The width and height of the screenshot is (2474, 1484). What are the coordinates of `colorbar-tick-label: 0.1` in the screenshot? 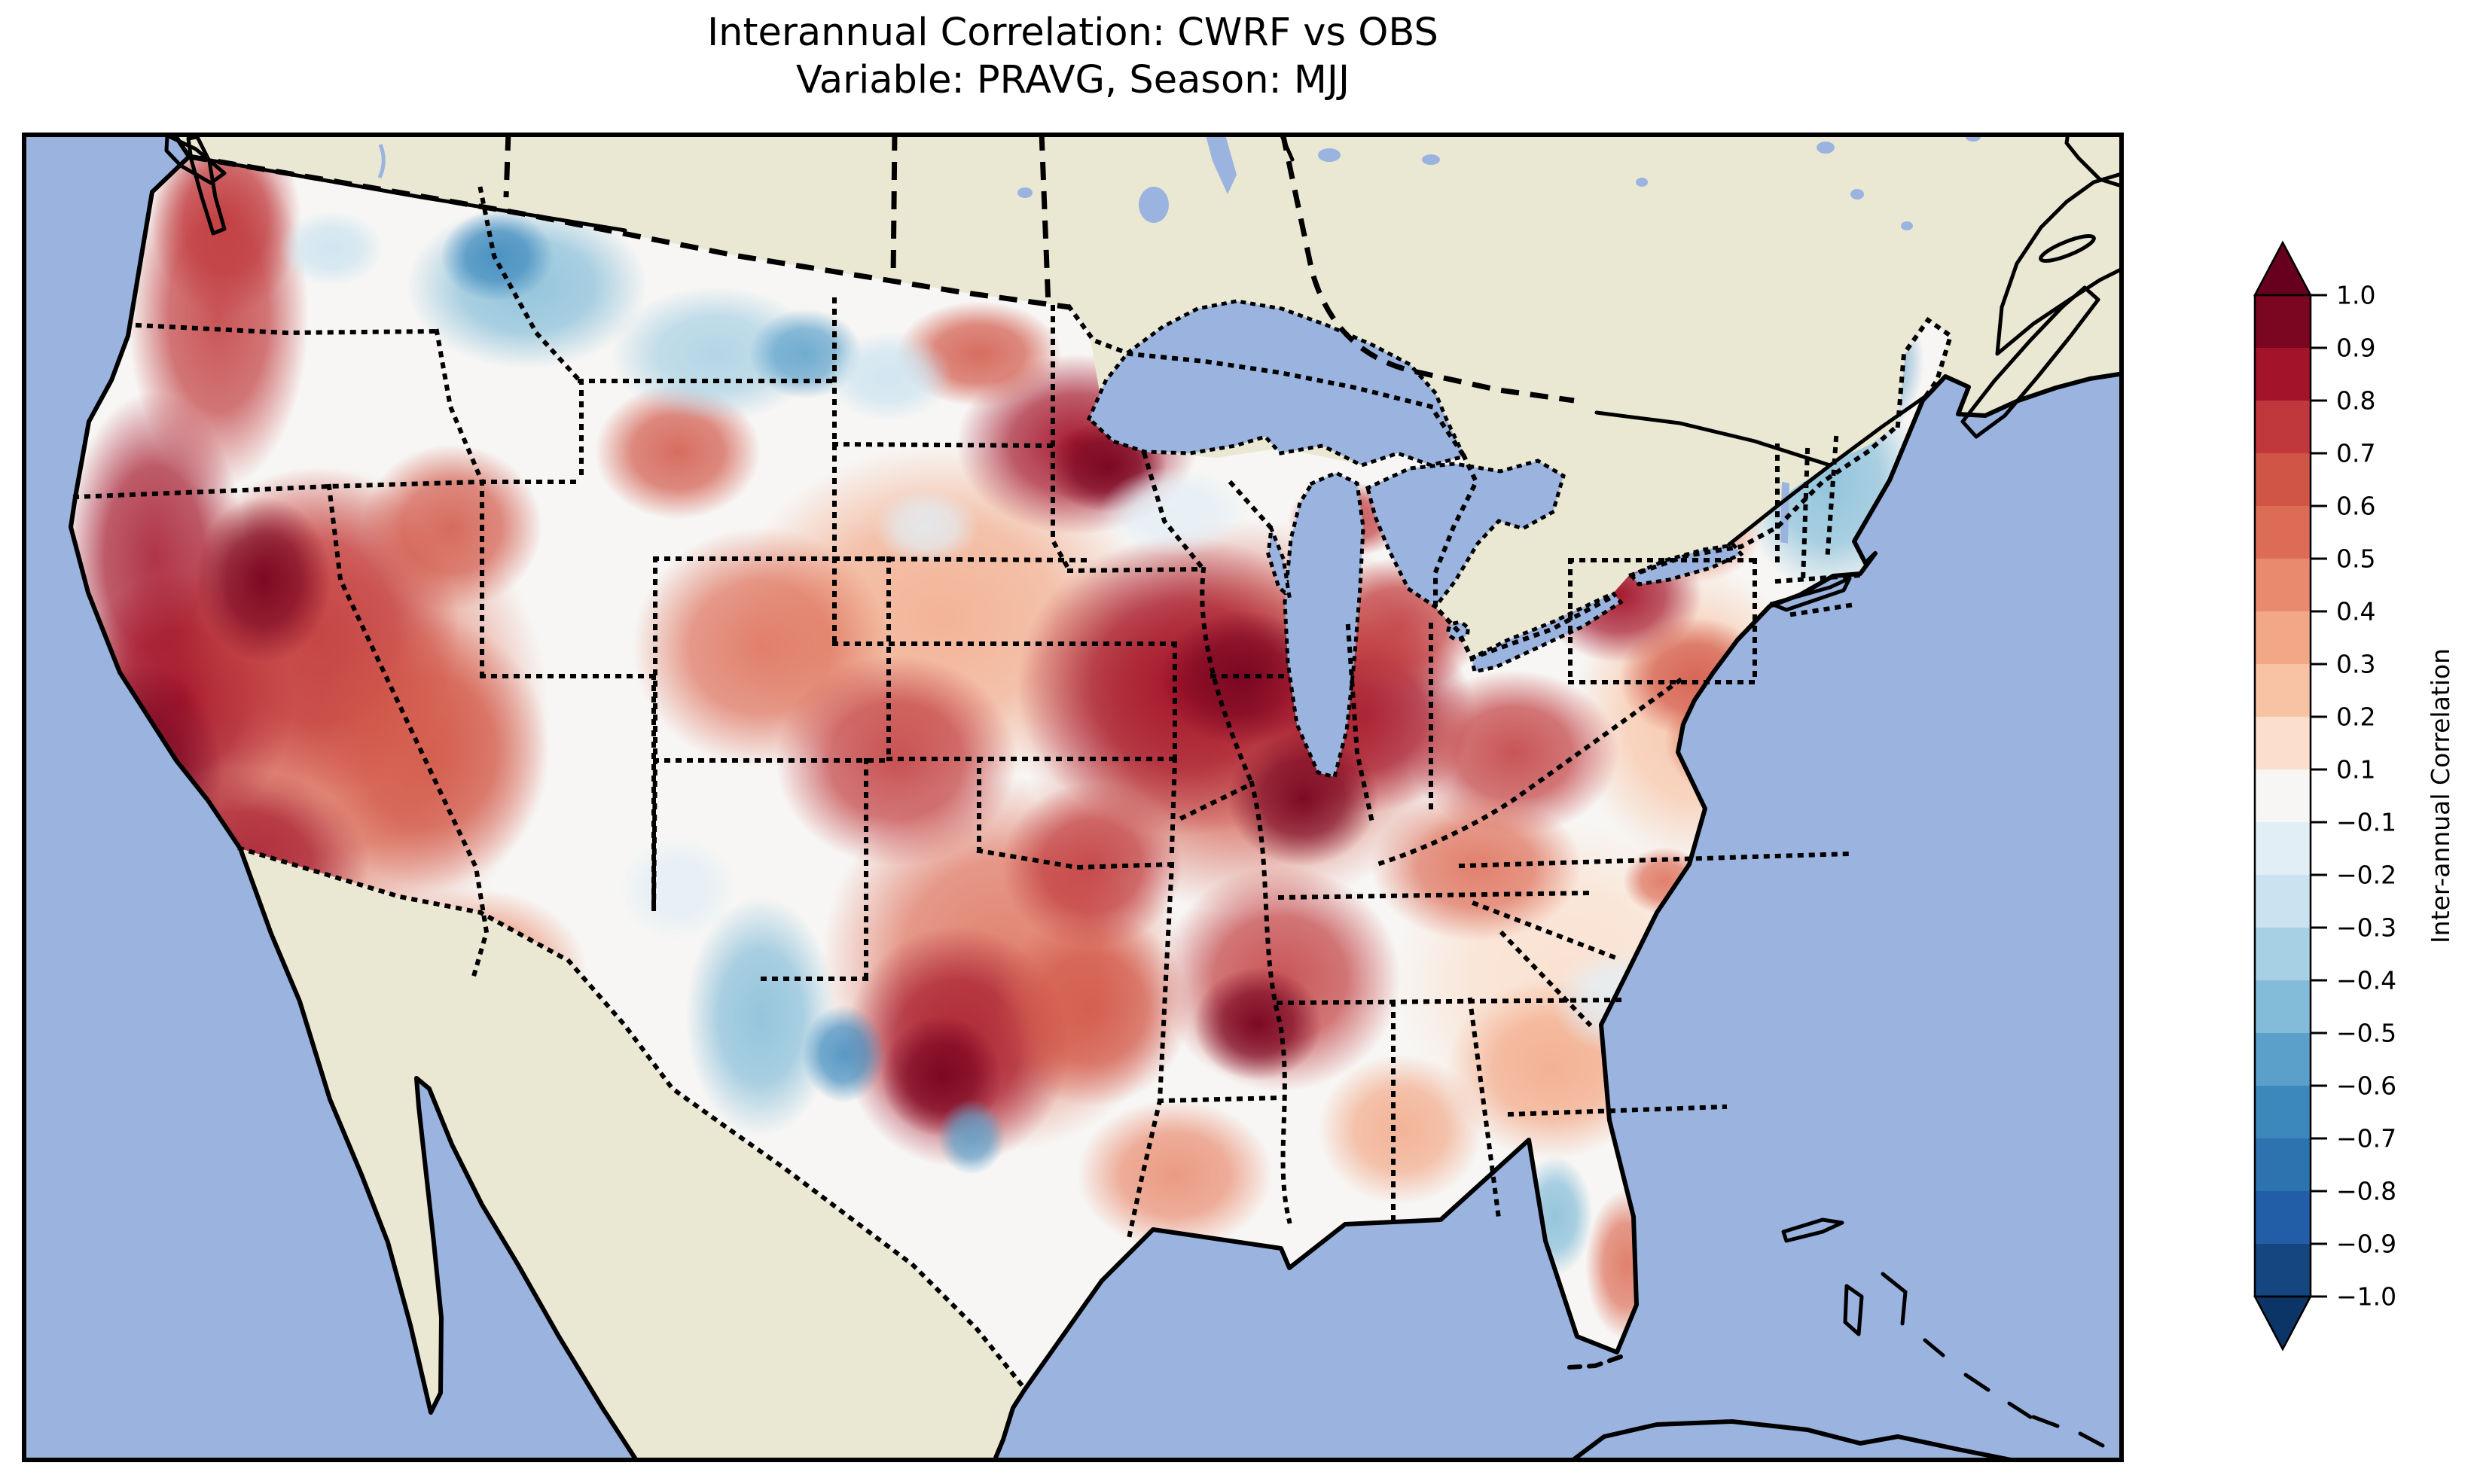 It's located at (2355, 770).